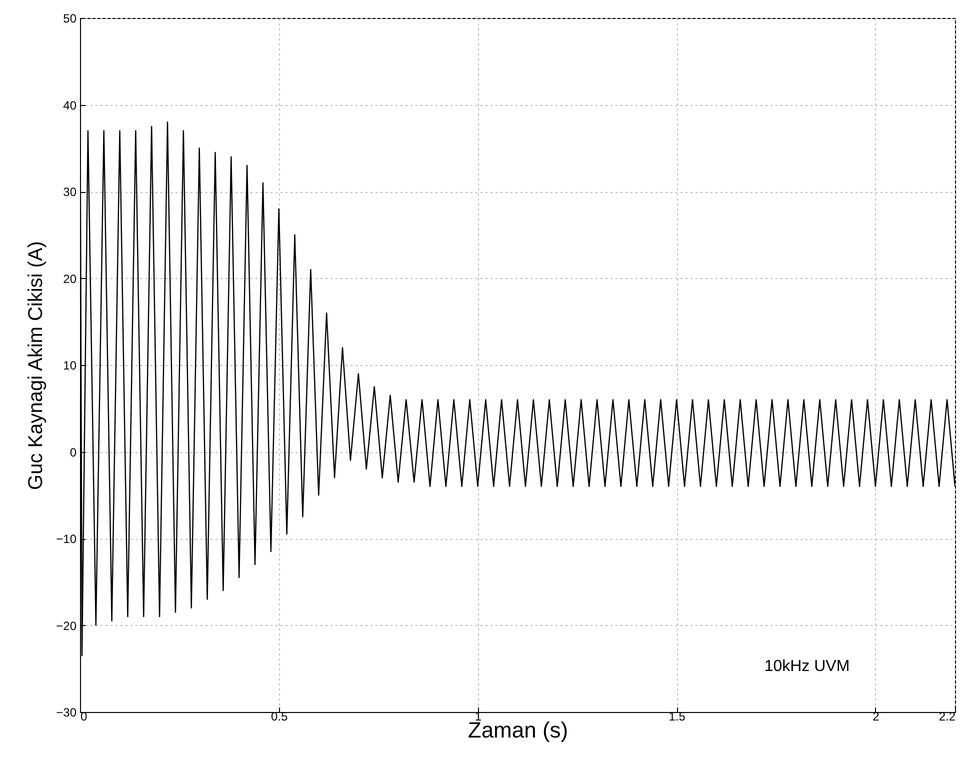 The image size is (978, 761). I want to click on y-tick-label: 20, so click(70, 279).